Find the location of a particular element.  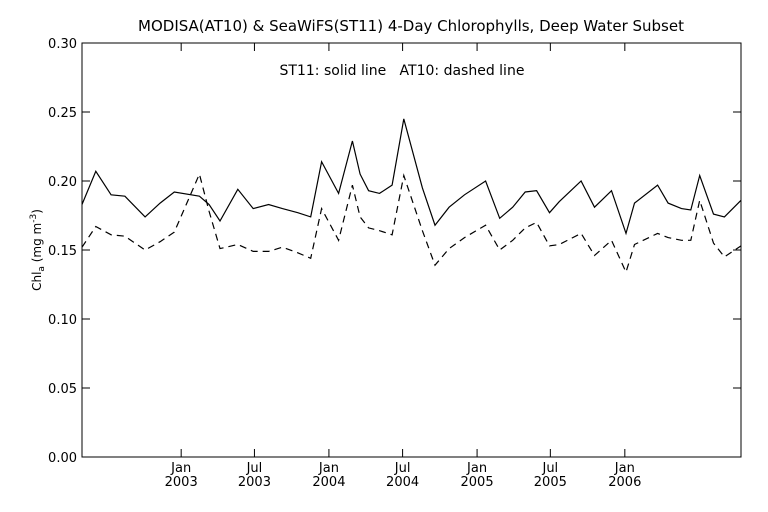

y-tick-label: 0.10 is located at coordinates (62, 320).